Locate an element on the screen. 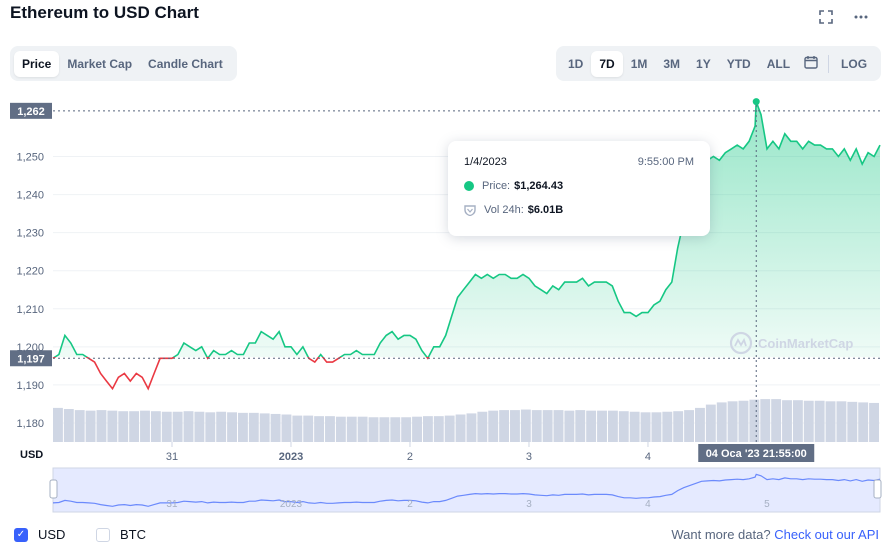 This screenshot has width=882, height=550. x-tick-label: 2023 is located at coordinates (291, 457).